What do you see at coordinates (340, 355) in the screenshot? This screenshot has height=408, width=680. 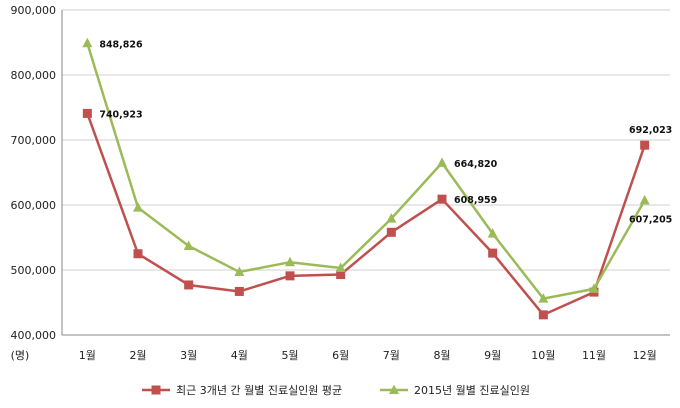 I see `x-tick-label: 6월` at bounding box center [340, 355].